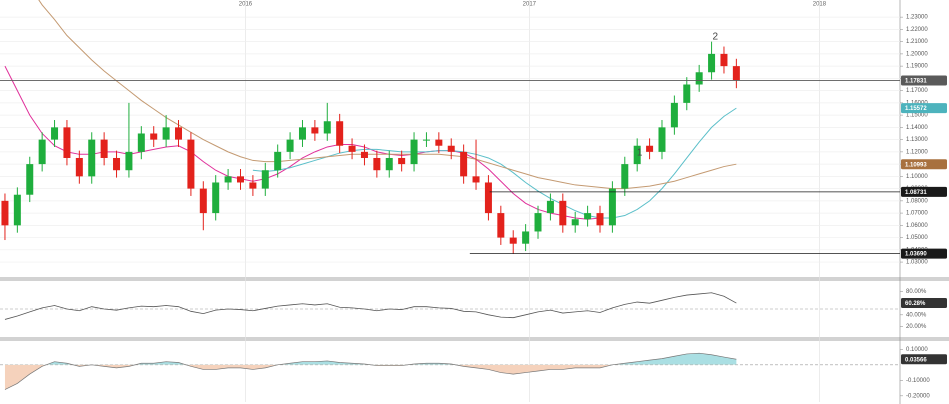 This screenshot has width=949, height=404. Describe the element at coordinates (917, 91) in the screenshot. I see `y-tick-label: 1.17000` at that location.